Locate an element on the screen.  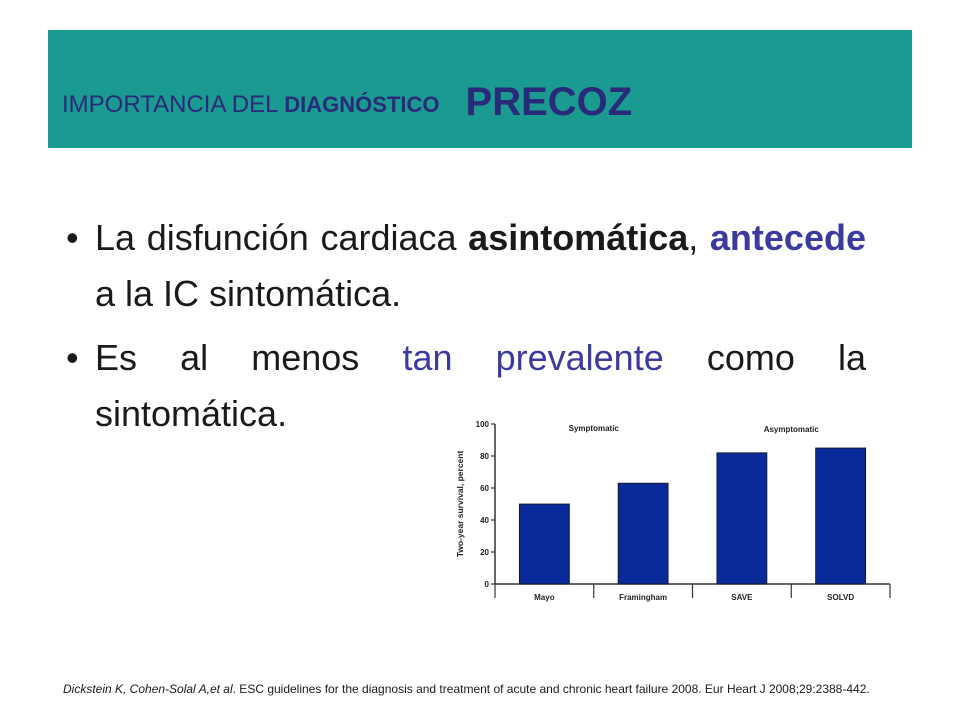
y-axis-label: Two-year survival, percent is located at coordinates (460, 504).